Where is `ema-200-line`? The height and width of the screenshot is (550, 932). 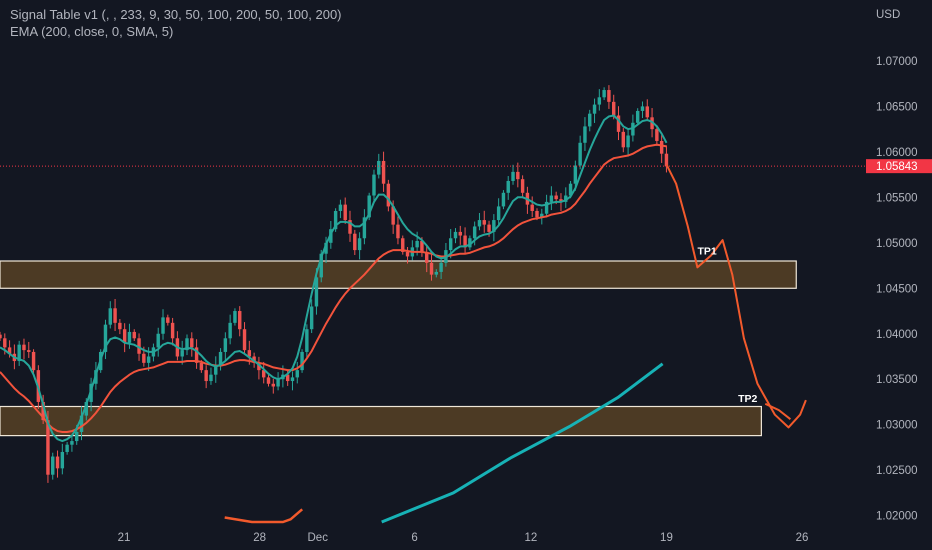 ema-200-line is located at coordinates (522, 443).